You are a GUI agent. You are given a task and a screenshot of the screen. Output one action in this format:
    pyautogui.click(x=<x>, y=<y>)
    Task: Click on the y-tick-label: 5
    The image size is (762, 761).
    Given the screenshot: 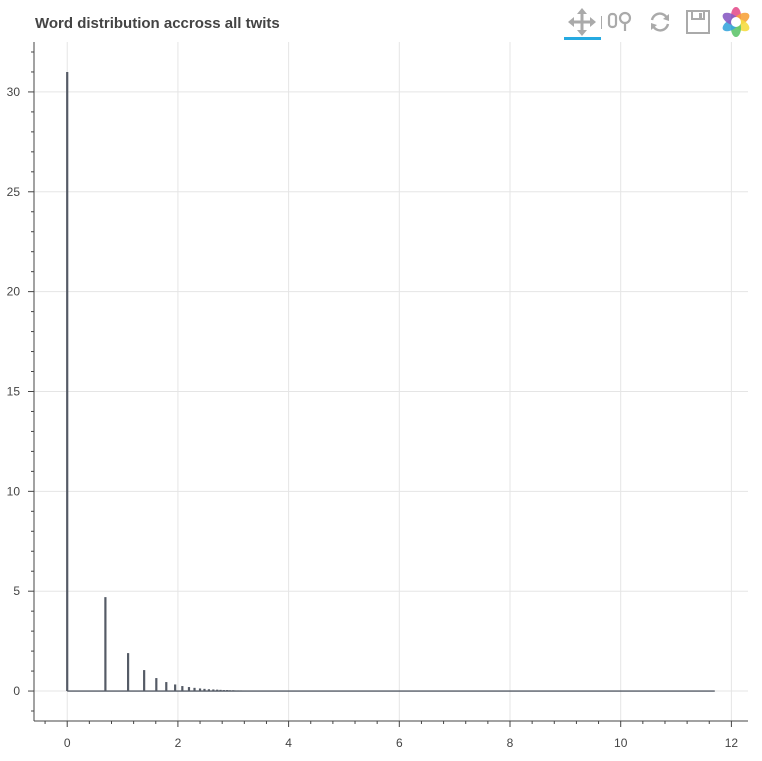 What is the action you would take?
    pyautogui.click(x=16, y=591)
    